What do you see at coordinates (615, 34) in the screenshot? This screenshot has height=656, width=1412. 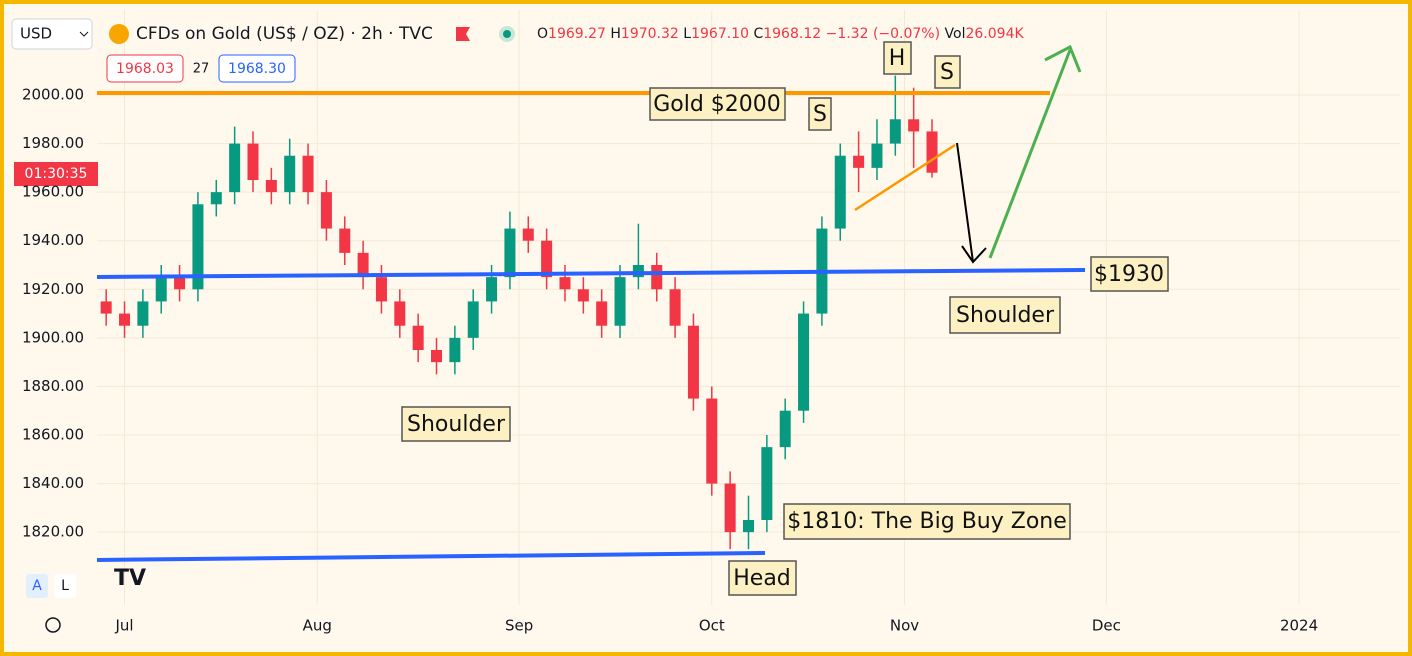 I see `ohlc-key: H` at bounding box center [615, 34].